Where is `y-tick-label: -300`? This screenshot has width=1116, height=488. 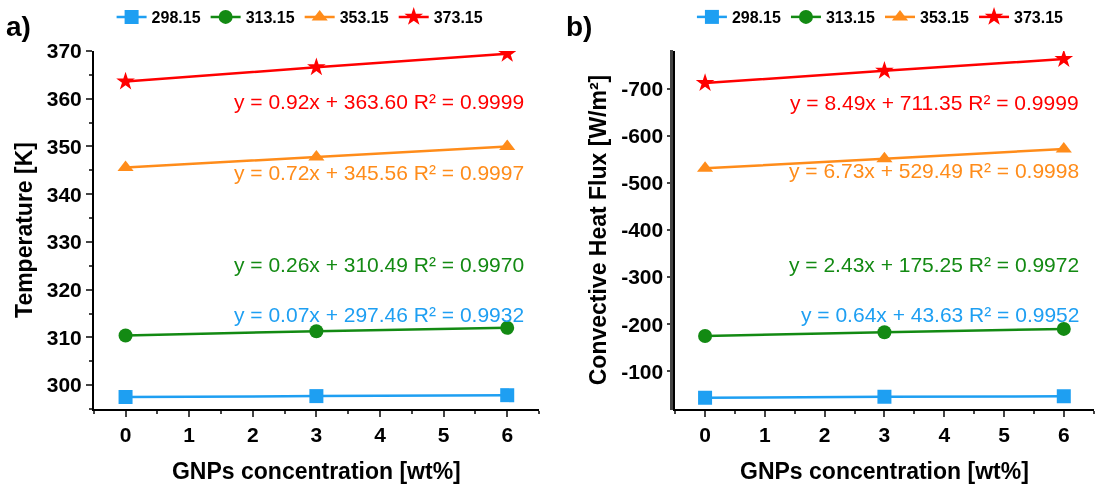 y-tick-label: -300 is located at coordinates (642, 277).